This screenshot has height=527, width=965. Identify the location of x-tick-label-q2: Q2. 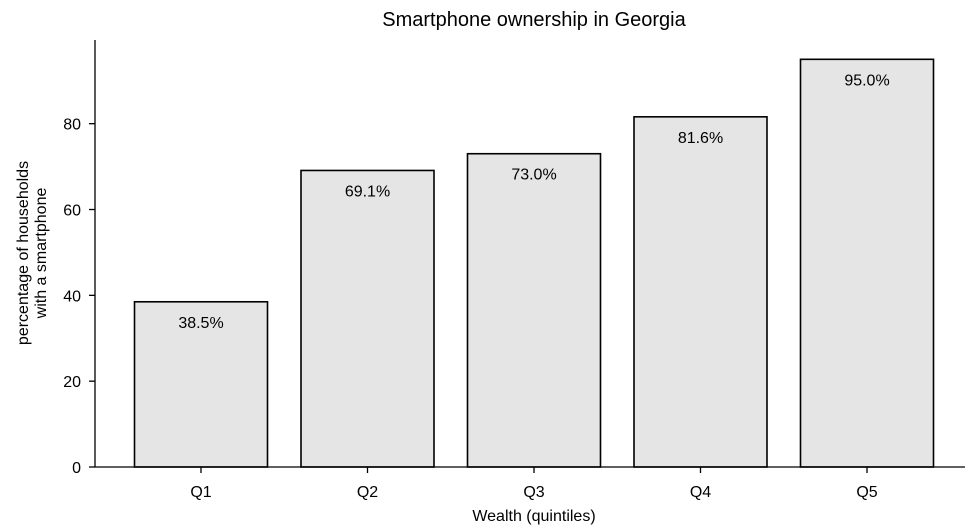
(367, 492).